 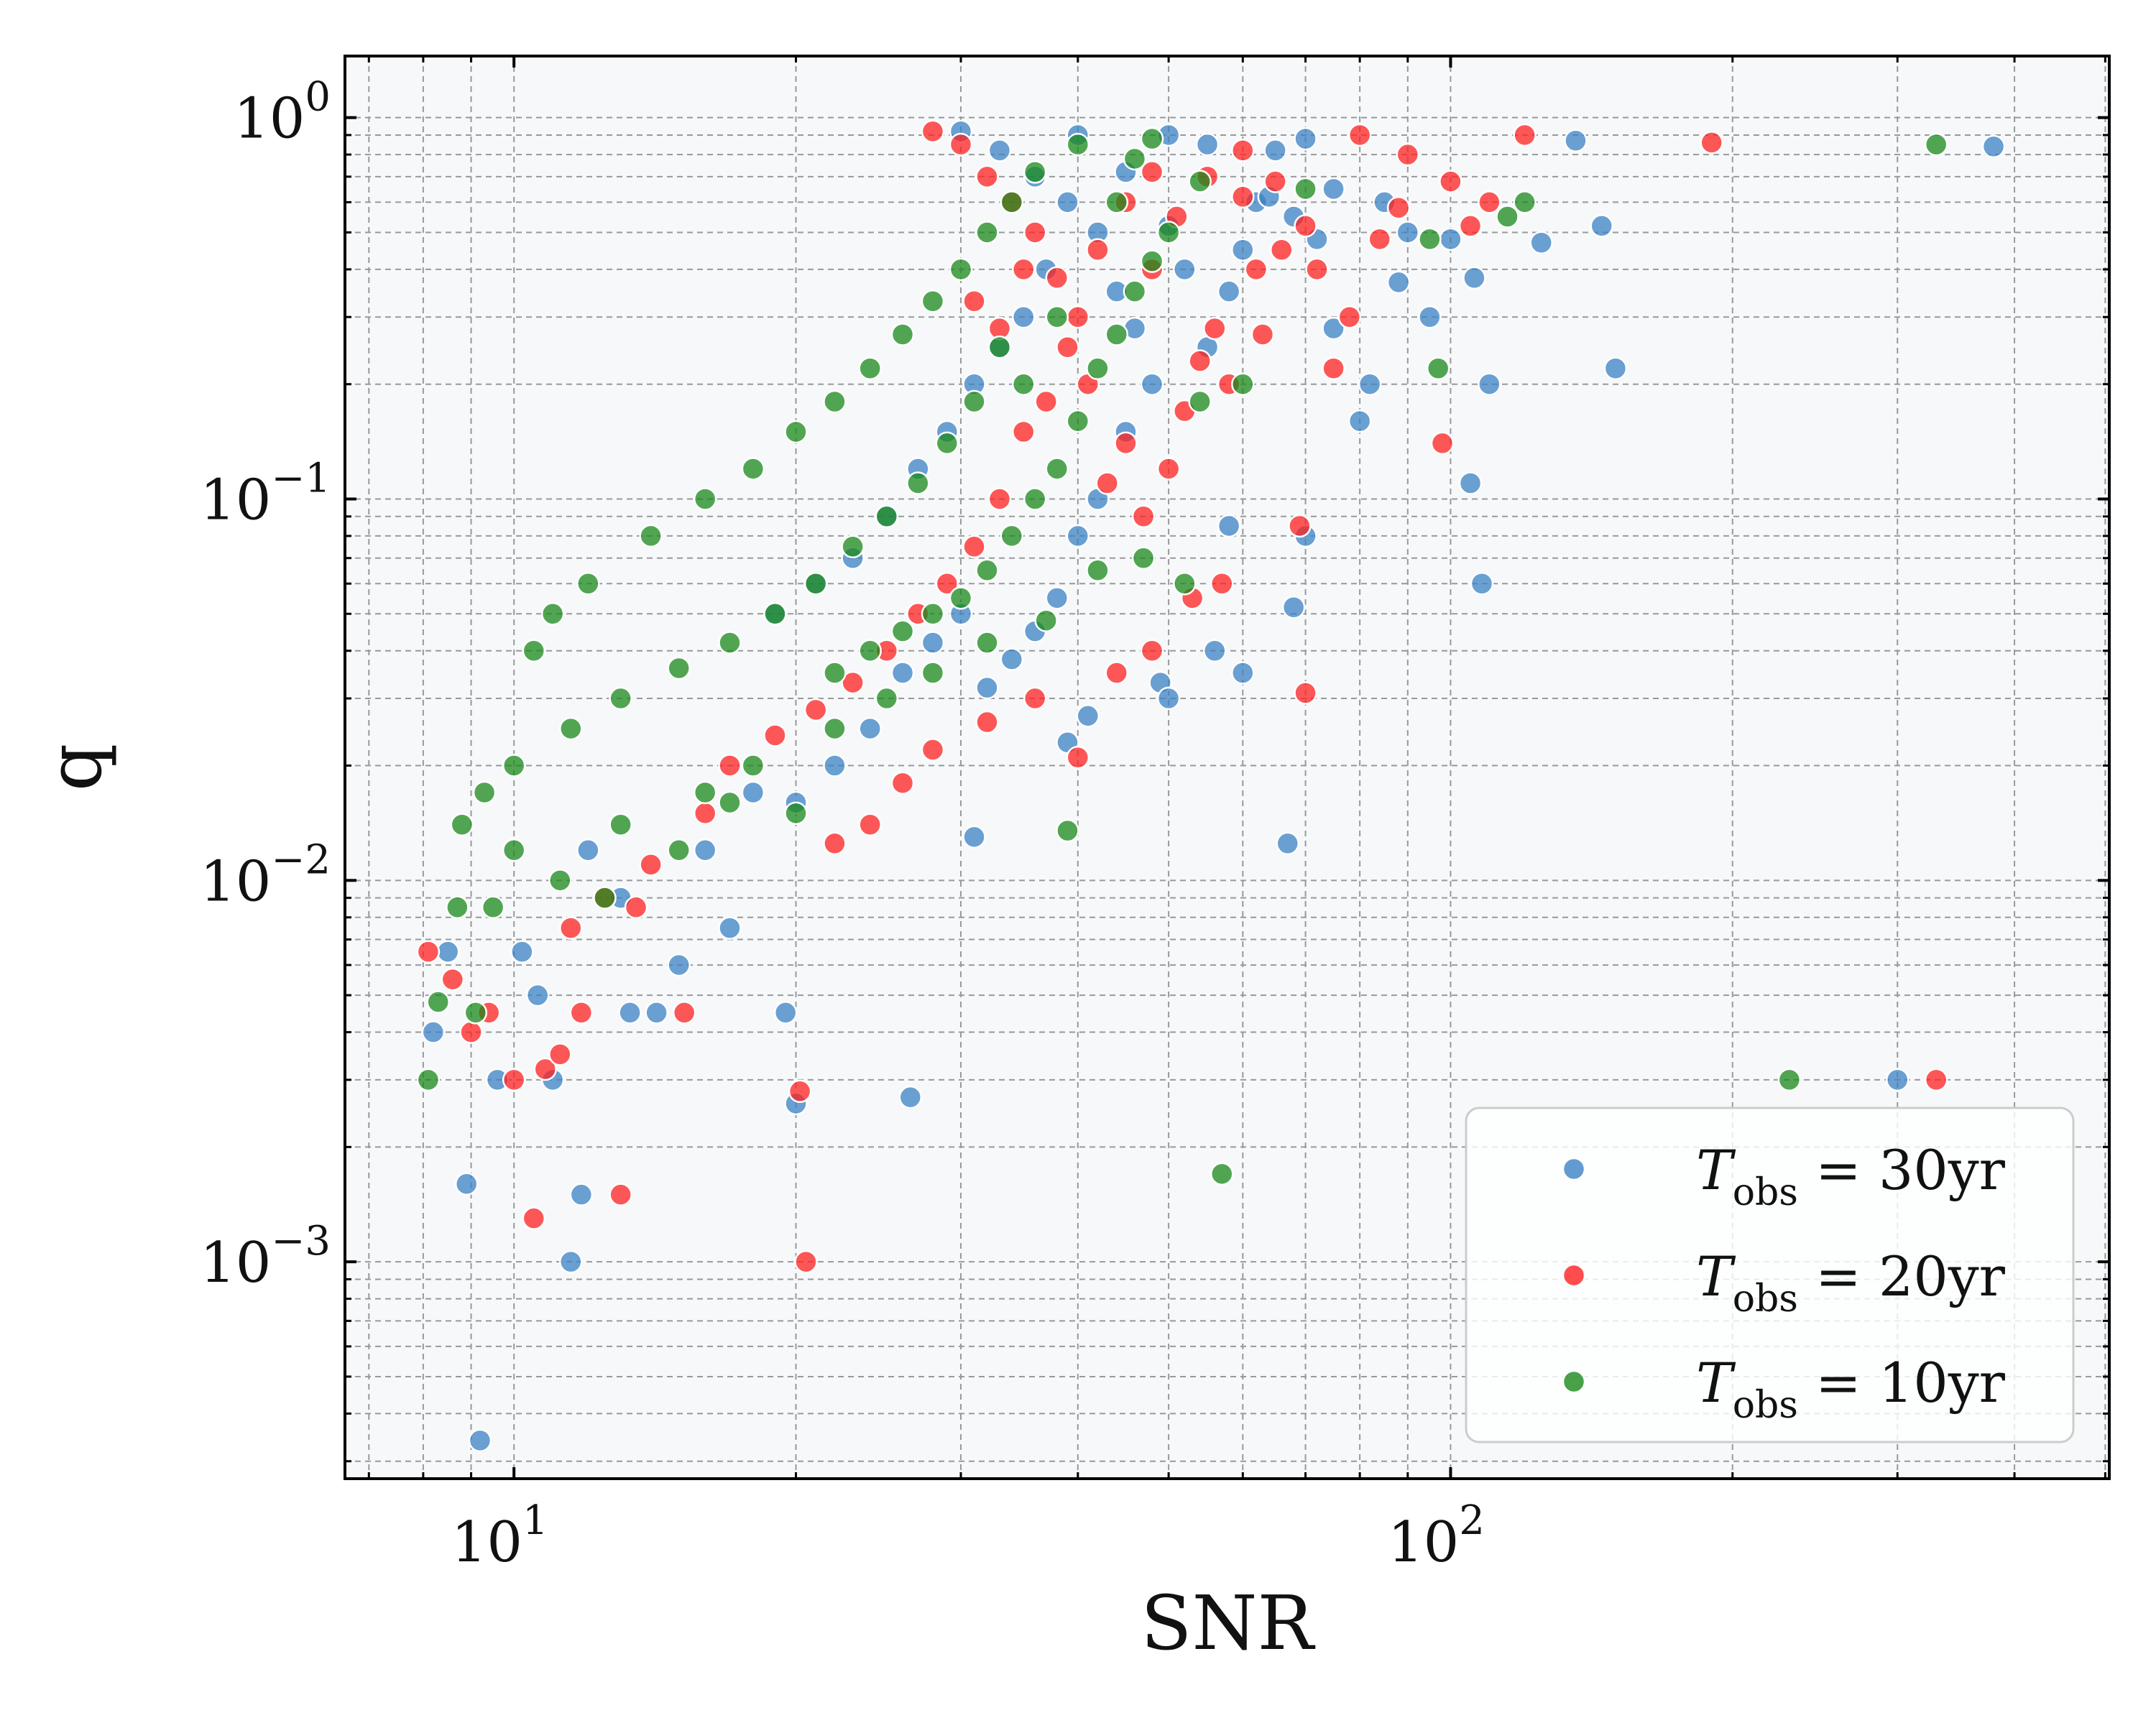 I want to click on legend: Tobs = 30yr Tobs = 20yr Tobs = 10yr, so click(x=1770, y=1275).